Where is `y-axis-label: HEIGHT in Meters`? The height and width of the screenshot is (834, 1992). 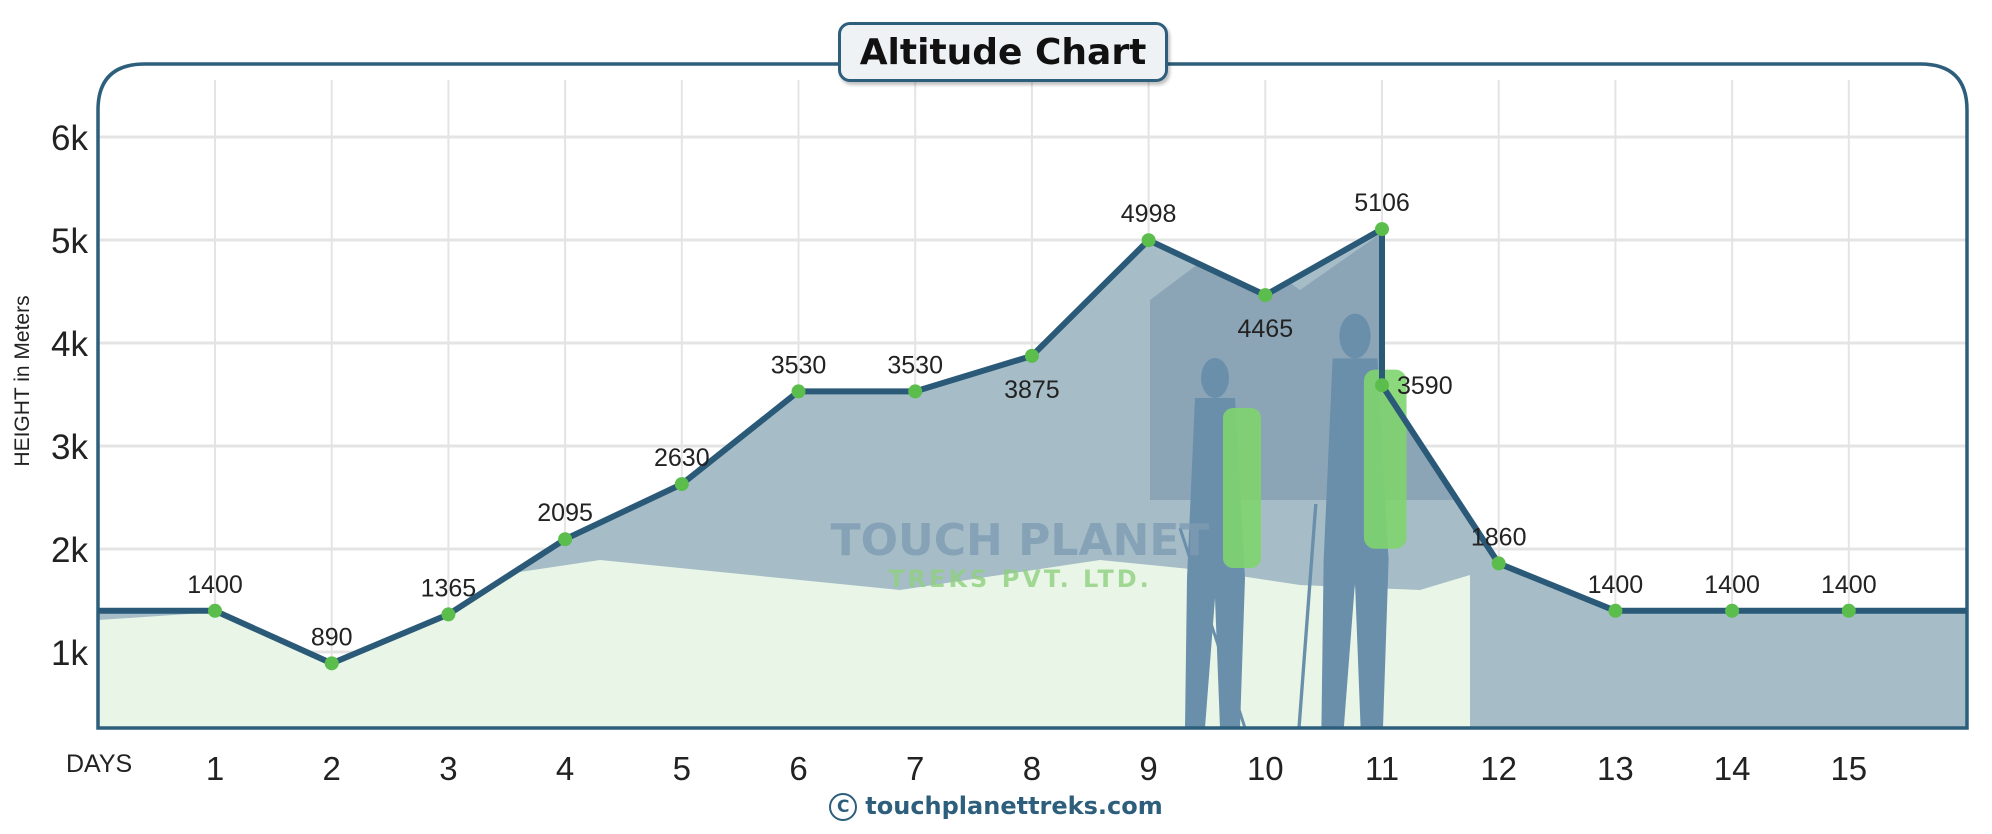 y-axis-label: HEIGHT in Meters is located at coordinates (22, 381).